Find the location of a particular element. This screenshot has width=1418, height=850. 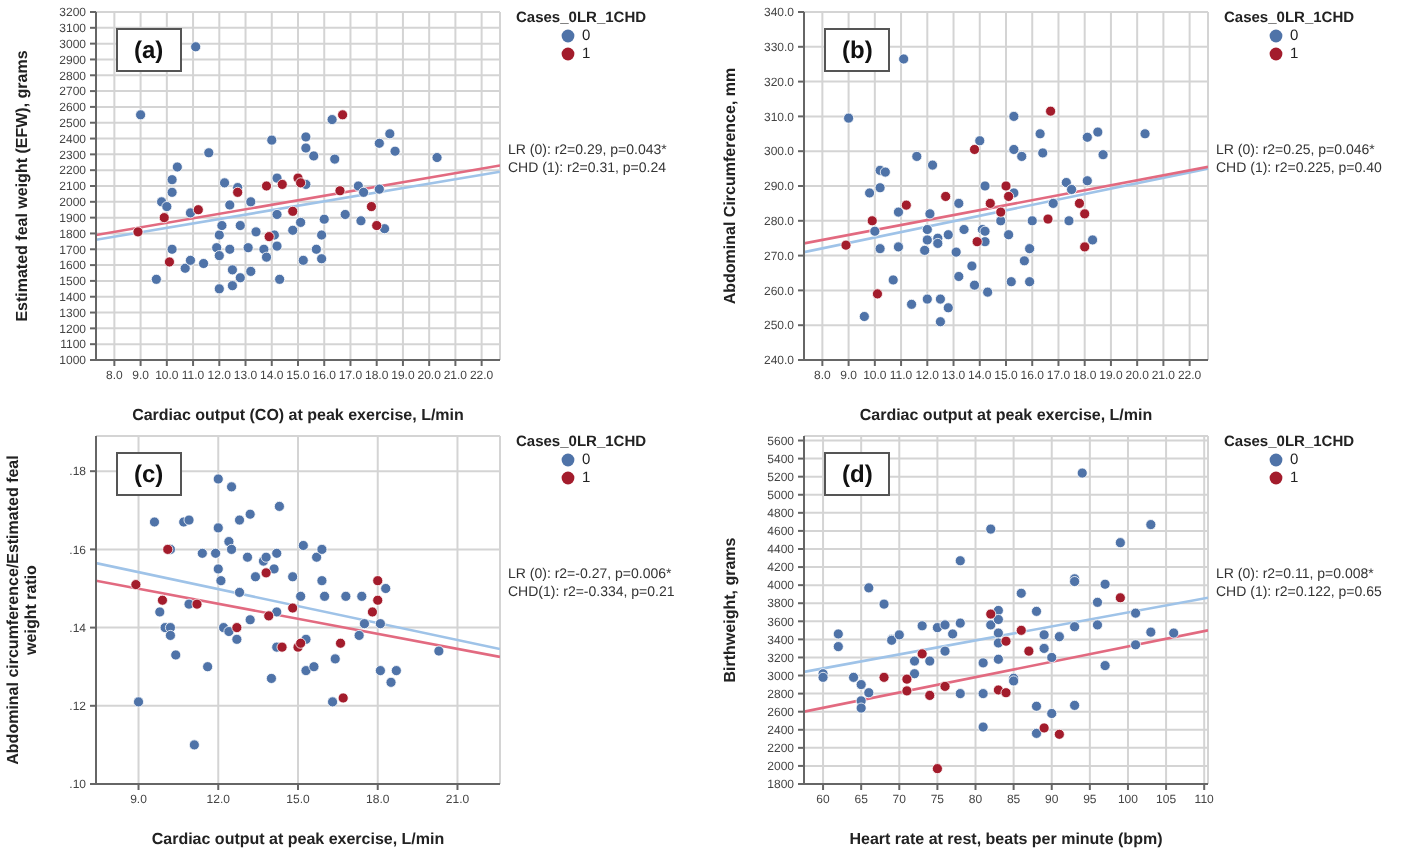

text: (d) is located at coordinates (857, 474).